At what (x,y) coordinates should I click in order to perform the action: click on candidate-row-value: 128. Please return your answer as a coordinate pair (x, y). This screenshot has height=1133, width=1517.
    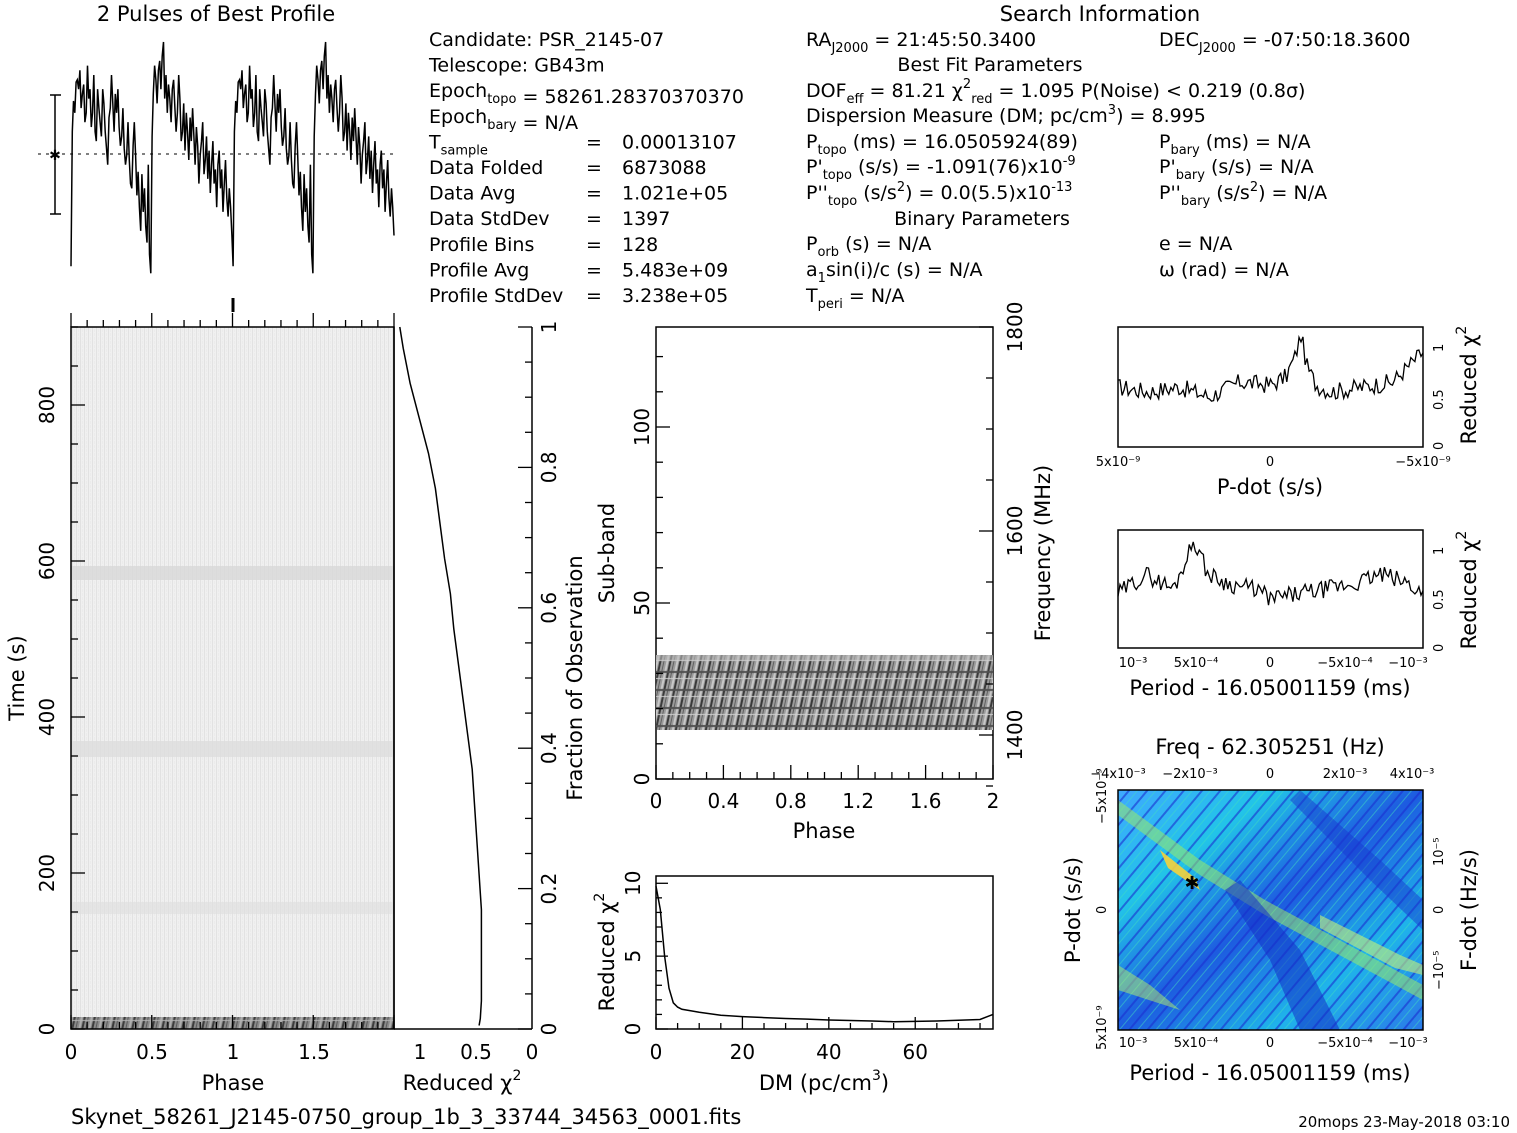
    Looking at the image, I should click on (640, 245).